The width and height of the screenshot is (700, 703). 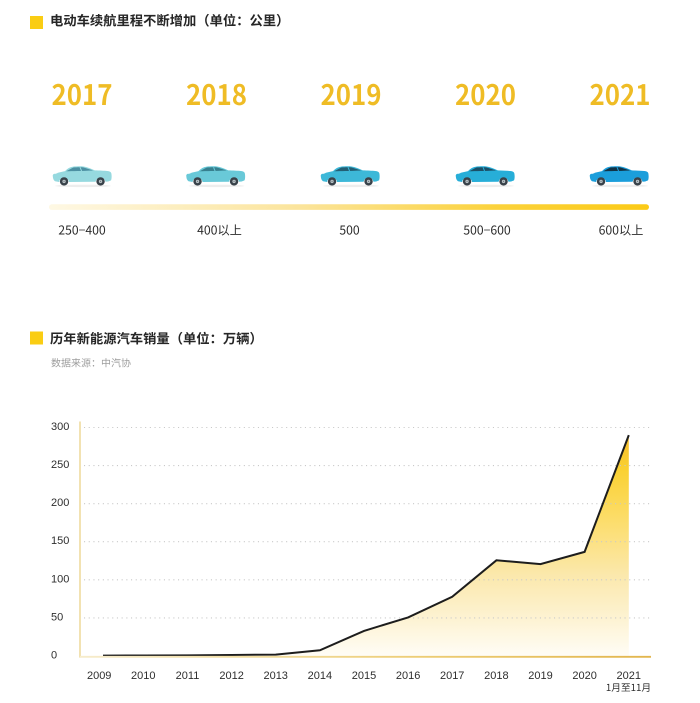 What do you see at coordinates (60, 427) in the screenshot?
I see `svg-text: 300` at bounding box center [60, 427].